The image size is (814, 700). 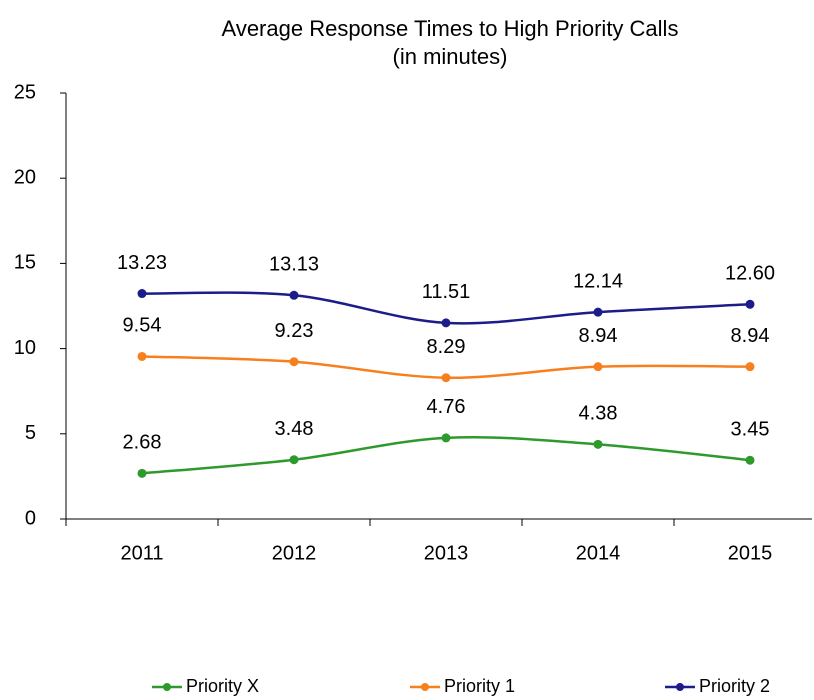 I want to click on y-tick-label: 25, so click(x=25, y=92).